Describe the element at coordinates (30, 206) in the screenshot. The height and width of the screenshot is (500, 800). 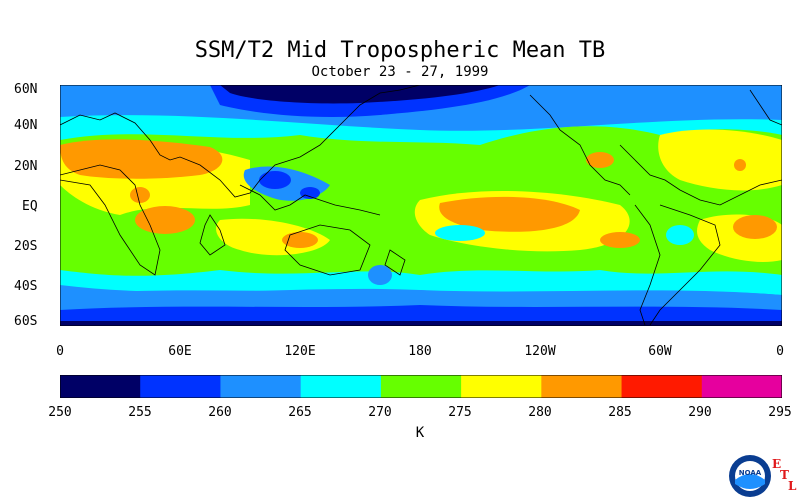
I see `lat-label-eq: EQ` at that location.